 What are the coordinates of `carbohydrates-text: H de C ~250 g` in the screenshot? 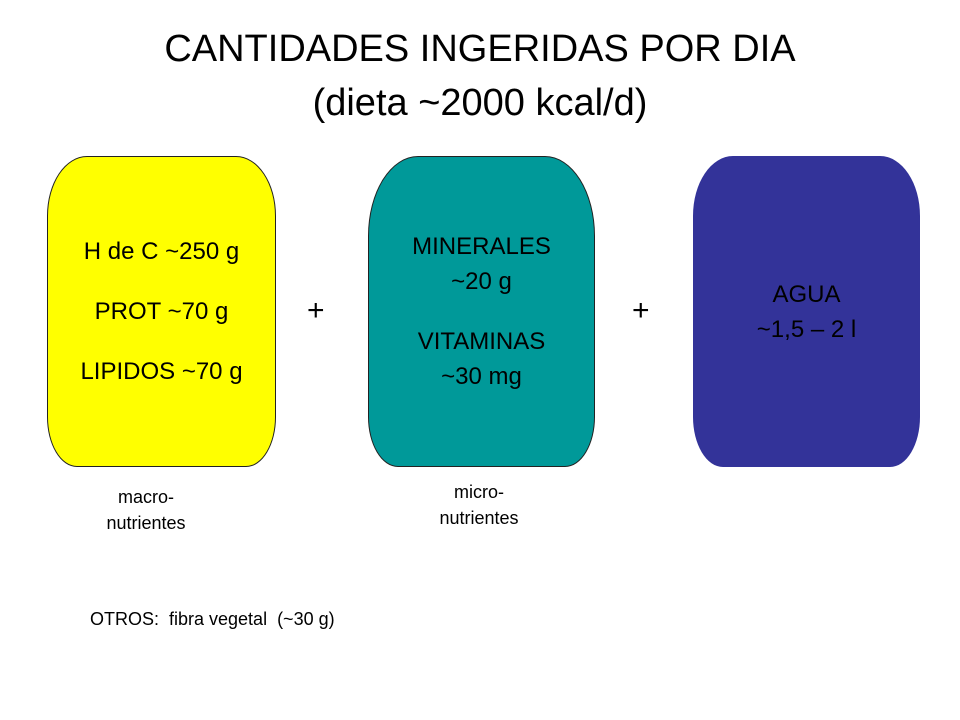 It's located at (161, 251).